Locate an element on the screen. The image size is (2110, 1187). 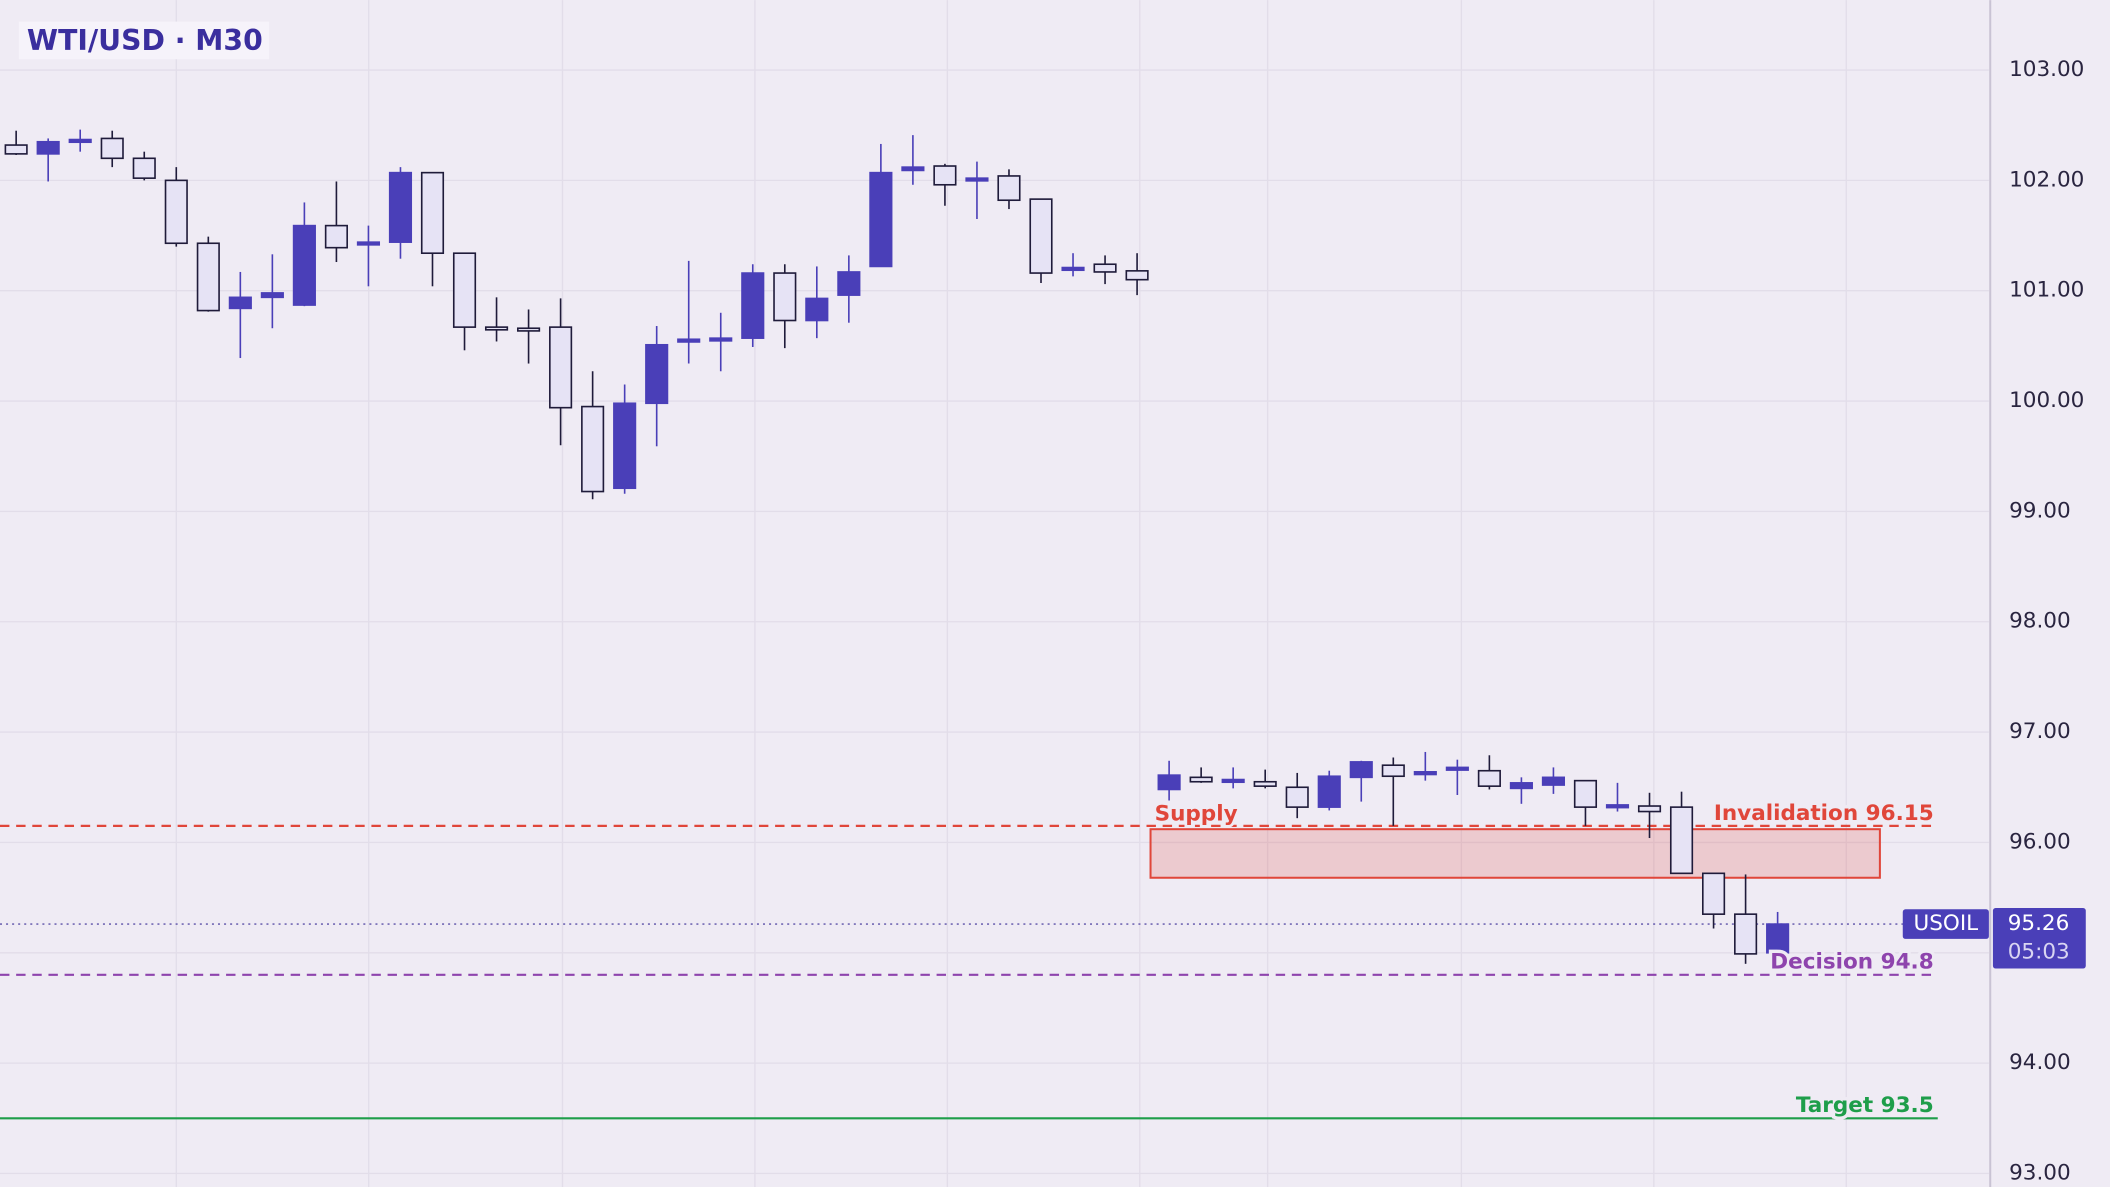
level-label: Decision 94.8 is located at coordinates (1851, 962).